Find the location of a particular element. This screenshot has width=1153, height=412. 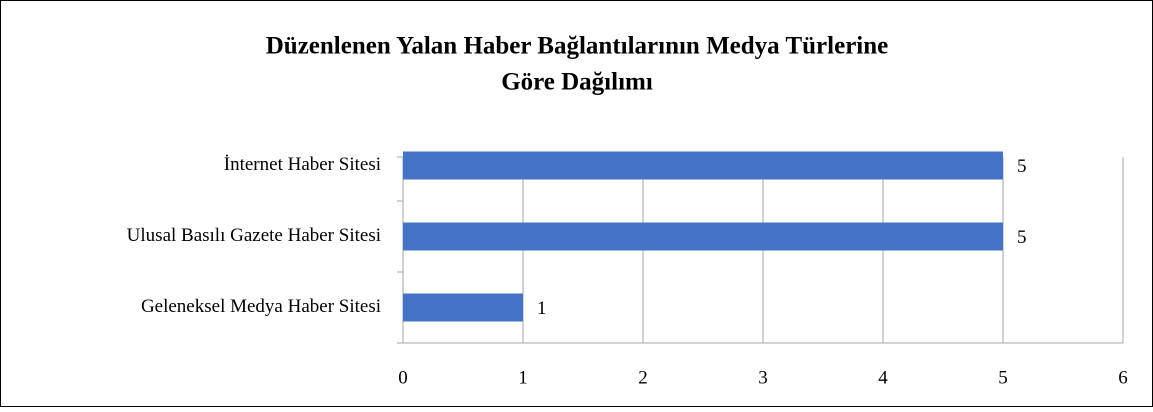

data-label: 1 is located at coordinates (542, 308).